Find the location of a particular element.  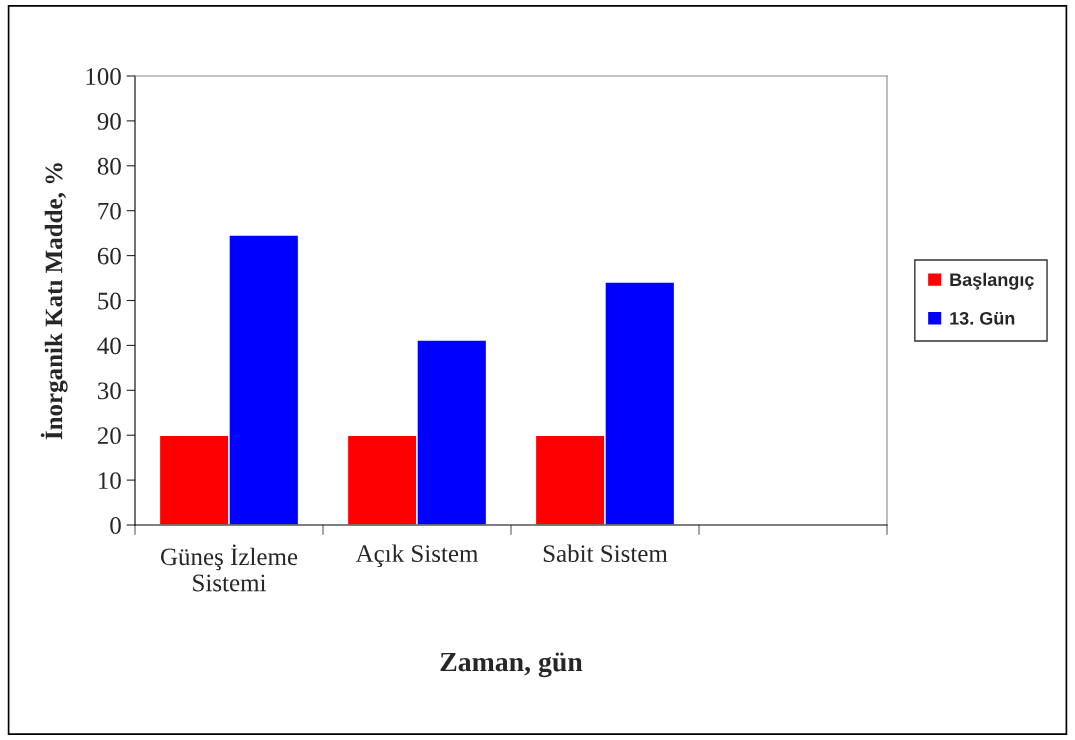

x-axis-title: Zaman, gün is located at coordinates (511, 665).